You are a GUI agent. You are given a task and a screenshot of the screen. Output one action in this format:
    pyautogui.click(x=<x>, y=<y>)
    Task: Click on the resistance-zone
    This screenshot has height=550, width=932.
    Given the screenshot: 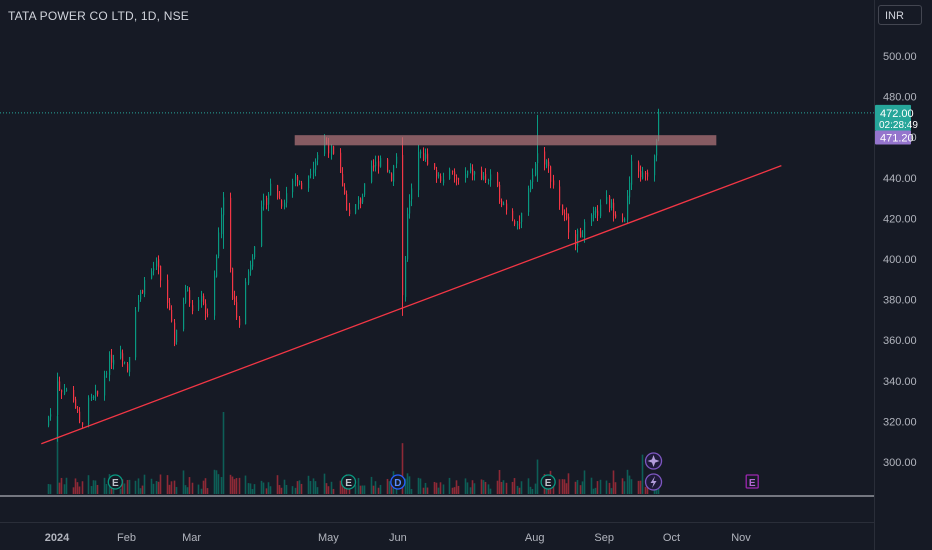 What is the action you would take?
    pyautogui.click(x=505, y=140)
    